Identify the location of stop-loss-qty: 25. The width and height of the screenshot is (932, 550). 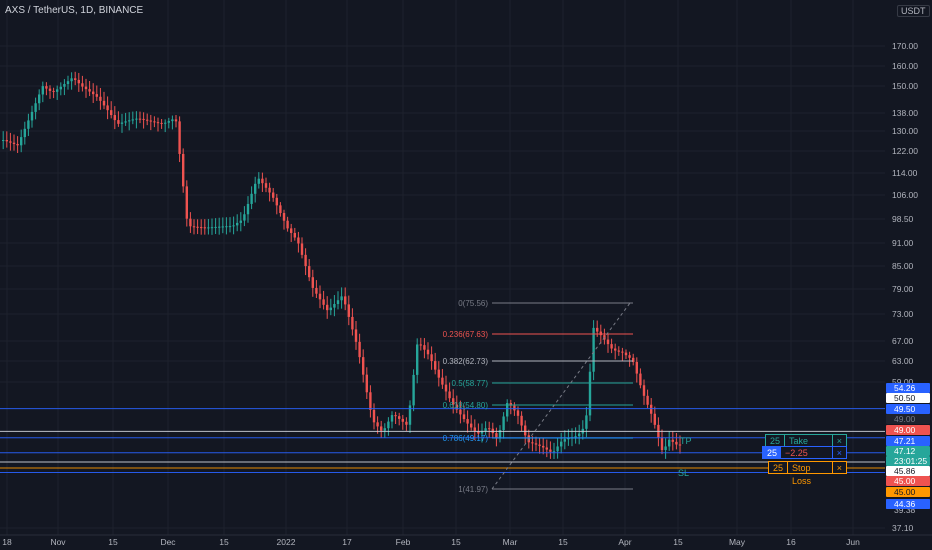
(778, 468).